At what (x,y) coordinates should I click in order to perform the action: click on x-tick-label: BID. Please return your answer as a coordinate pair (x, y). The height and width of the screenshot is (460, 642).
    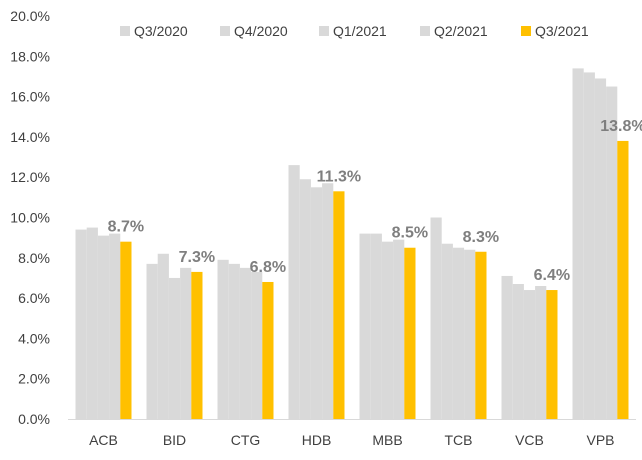
    Looking at the image, I should click on (174, 440).